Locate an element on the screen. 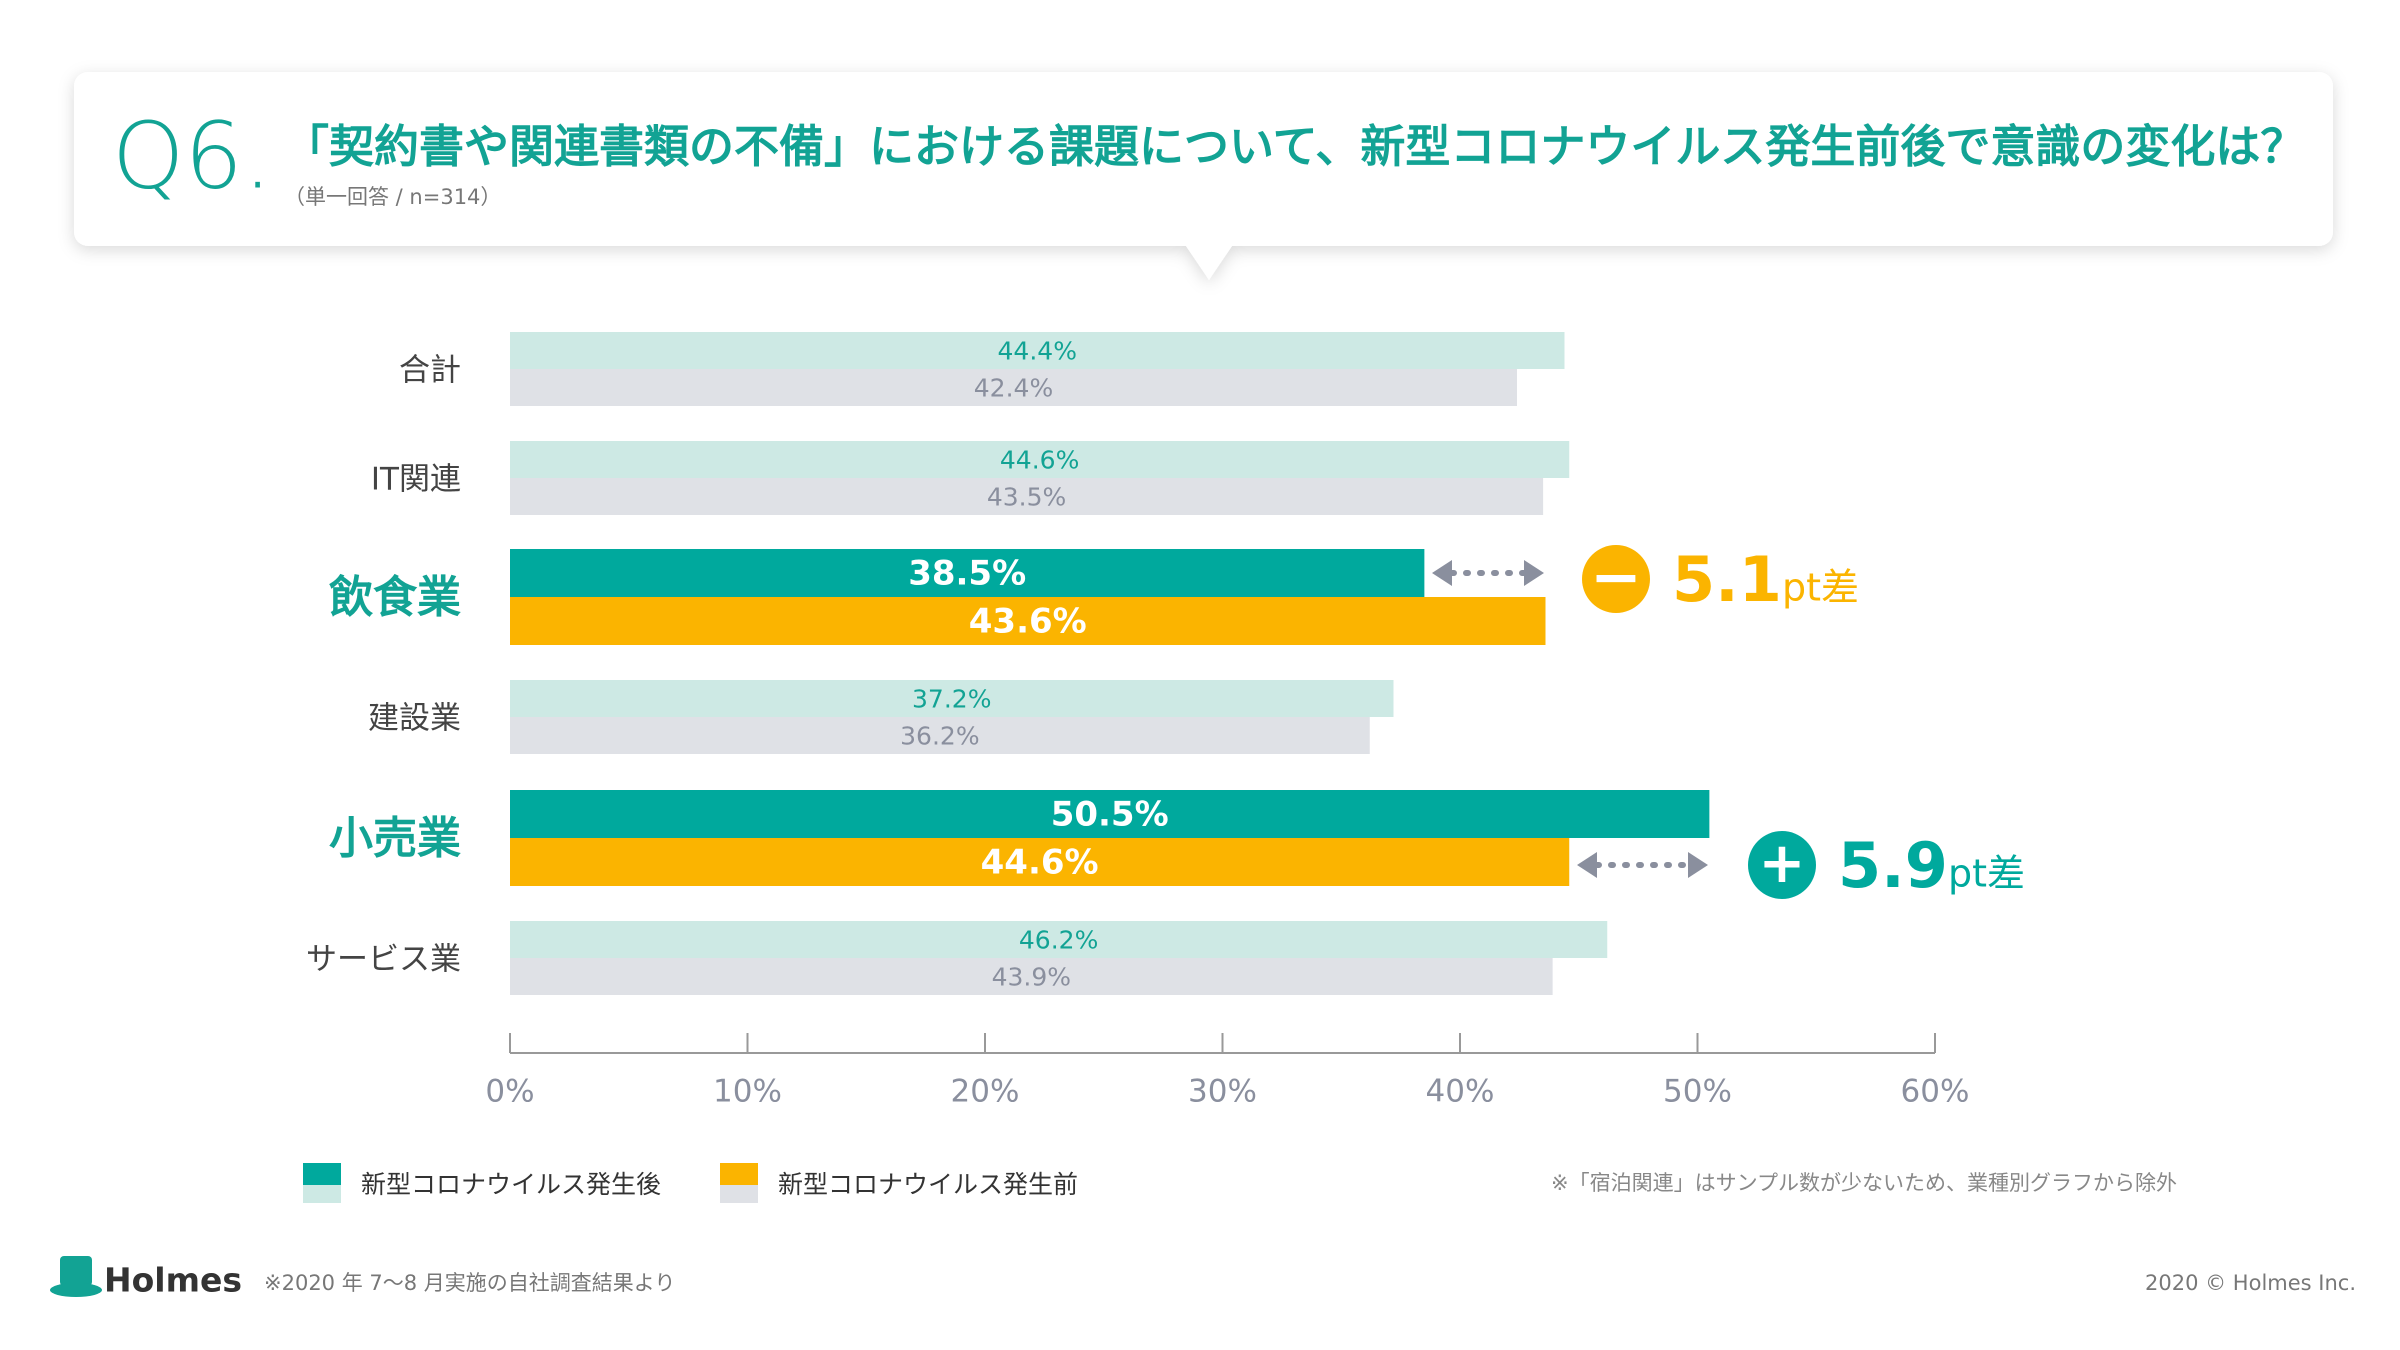 The height and width of the screenshot is (1350, 2400). value-label: 38.5% is located at coordinates (967, 574).